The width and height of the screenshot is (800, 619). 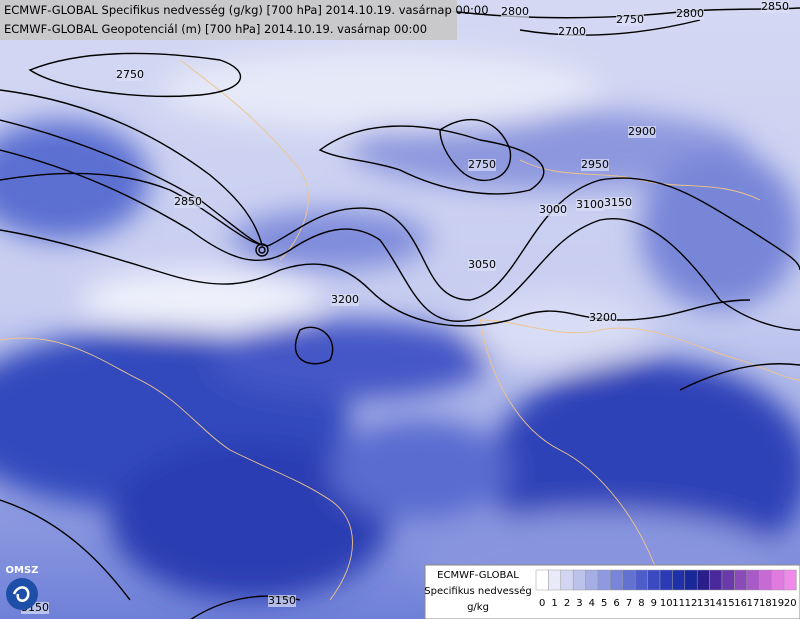 I want to click on contour-label: 3050, so click(x=482, y=264).